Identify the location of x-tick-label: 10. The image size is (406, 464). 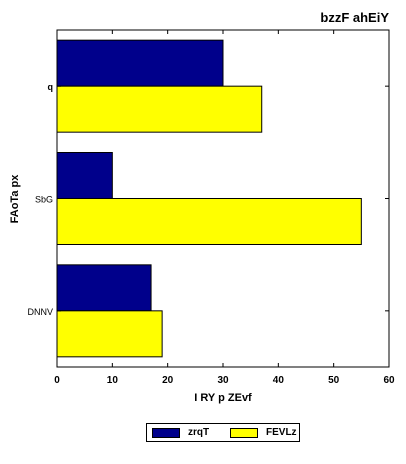
(113, 380).